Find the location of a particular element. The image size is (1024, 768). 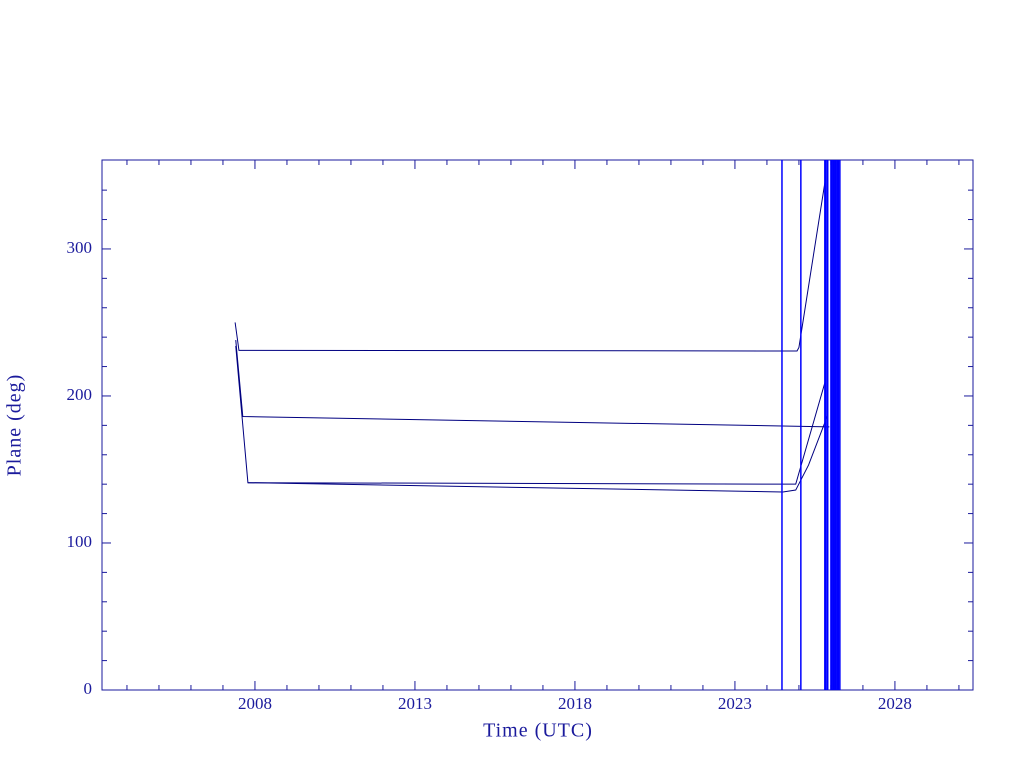

x-tick-label: 2013 is located at coordinates (415, 703).